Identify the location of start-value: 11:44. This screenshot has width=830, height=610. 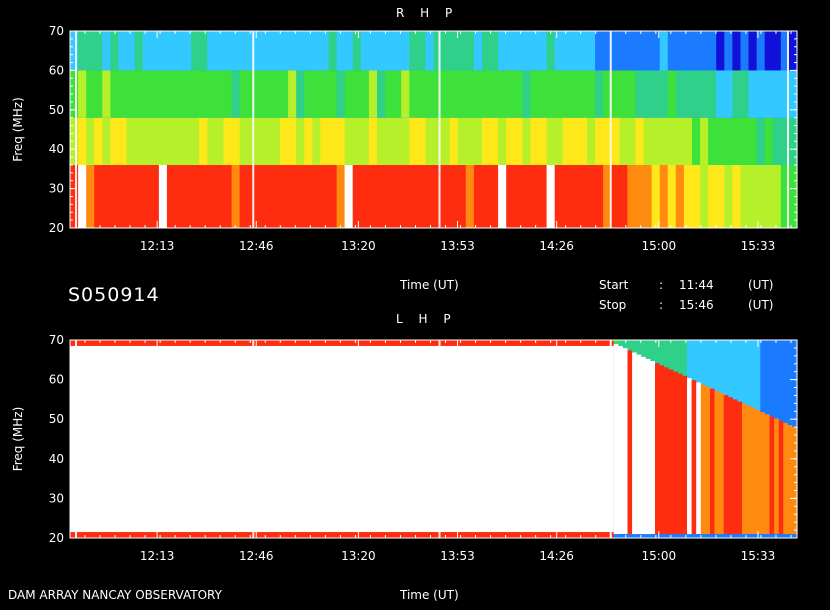
(696, 285).